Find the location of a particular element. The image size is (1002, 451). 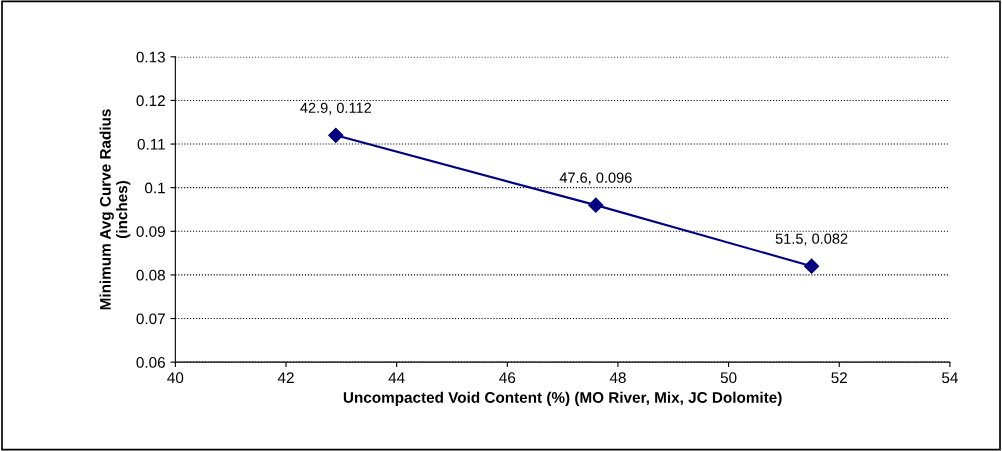

y-tick-label: 0.07 is located at coordinates (150, 319).